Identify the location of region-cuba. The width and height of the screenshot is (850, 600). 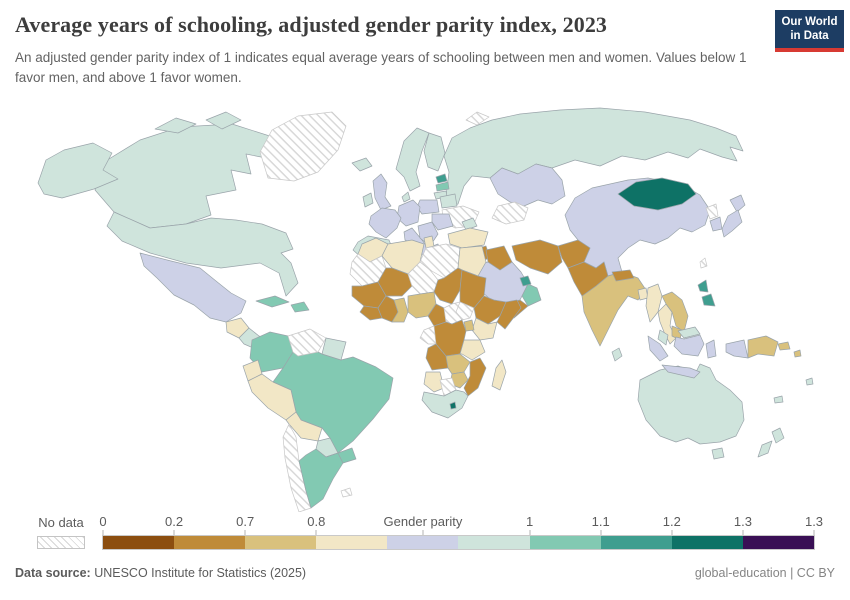
(272, 301).